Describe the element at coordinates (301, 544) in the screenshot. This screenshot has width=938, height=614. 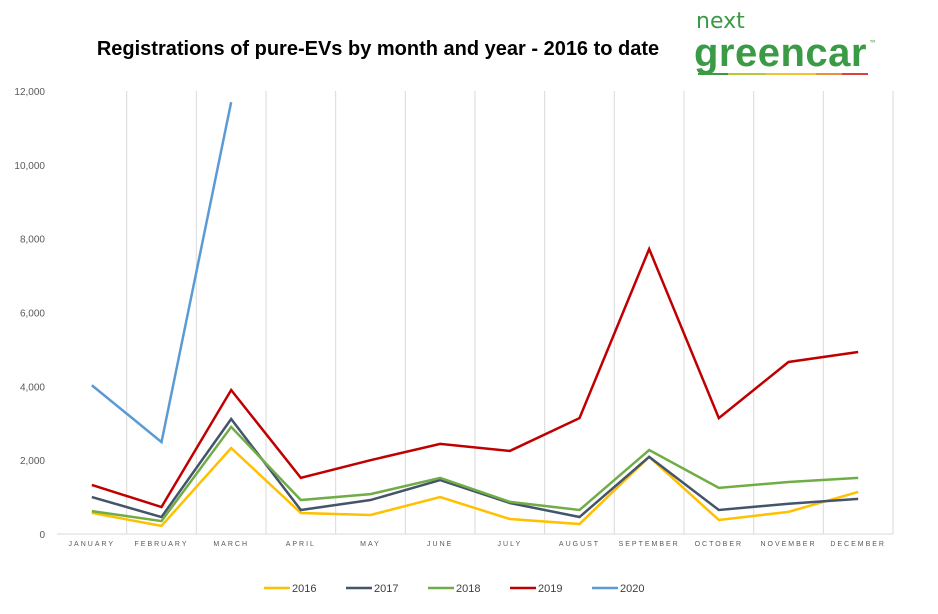
I see `x-tick-label: APRIL` at that location.